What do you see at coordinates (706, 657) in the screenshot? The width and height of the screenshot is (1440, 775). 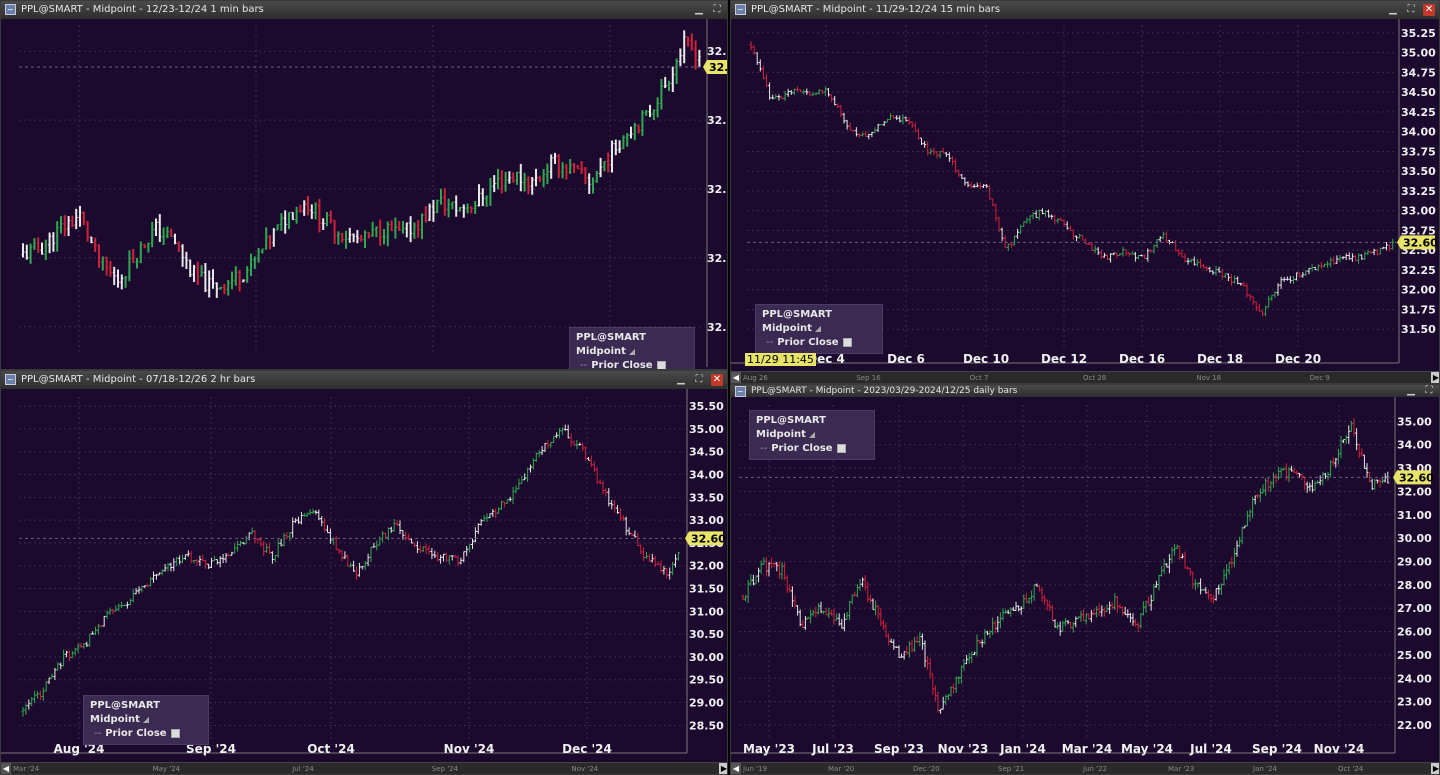 I see `y-axis-label: 30.00` at bounding box center [706, 657].